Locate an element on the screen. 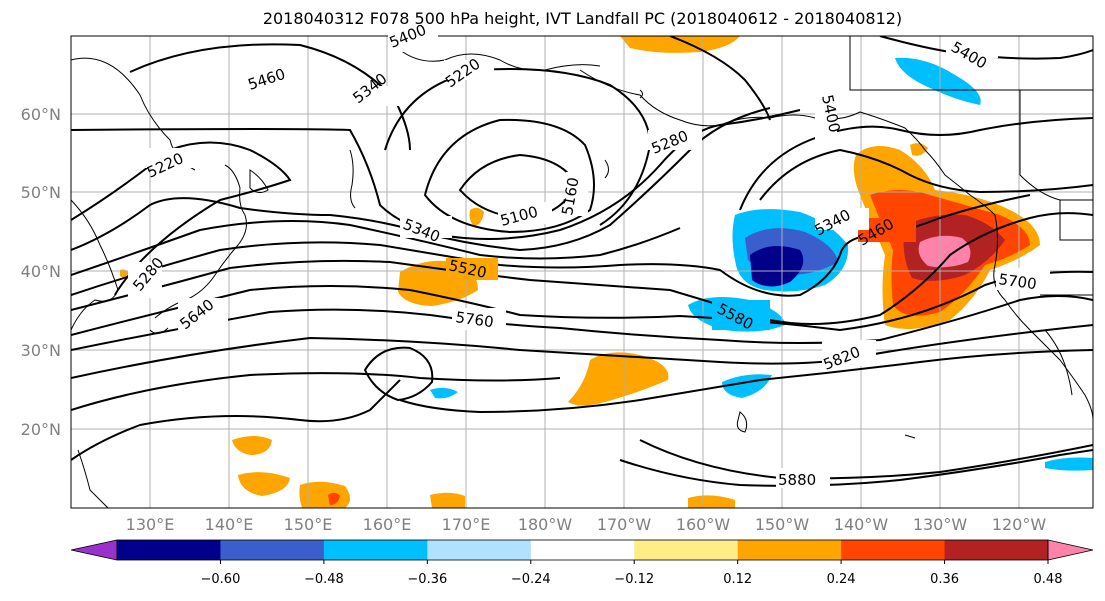 The image size is (1105, 601). colorbar-extend-high is located at coordinates (1070, 550).